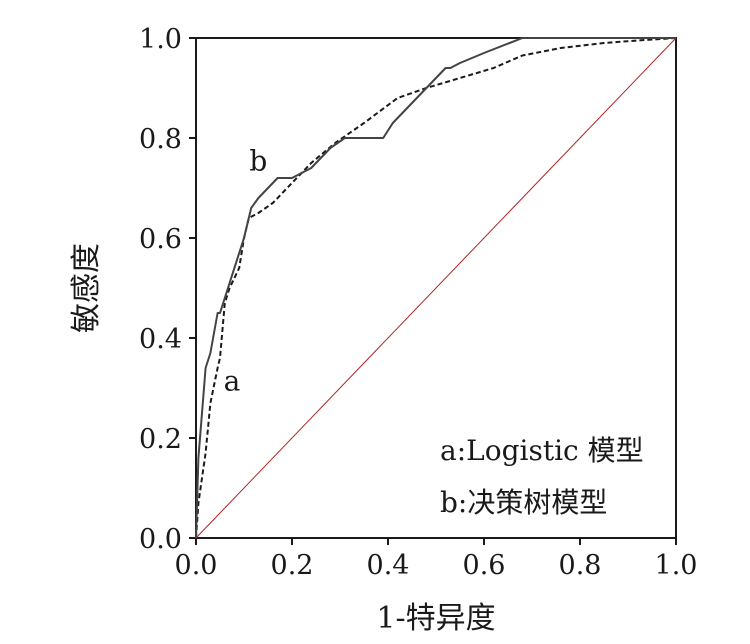 This screenshot has height=644, width=750. What do you see at coordinates (542, 450) in the screenshot?
I see `legend-entry-a: a:Logistic 模型` at bounding box center [542, 450].